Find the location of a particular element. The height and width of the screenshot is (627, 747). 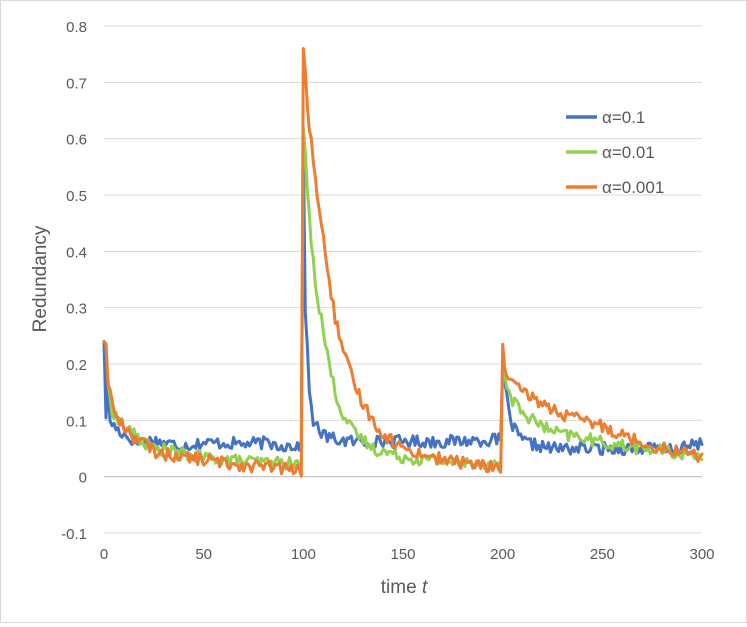

x-tick-label: 300 is located at coordinates (701, 554).